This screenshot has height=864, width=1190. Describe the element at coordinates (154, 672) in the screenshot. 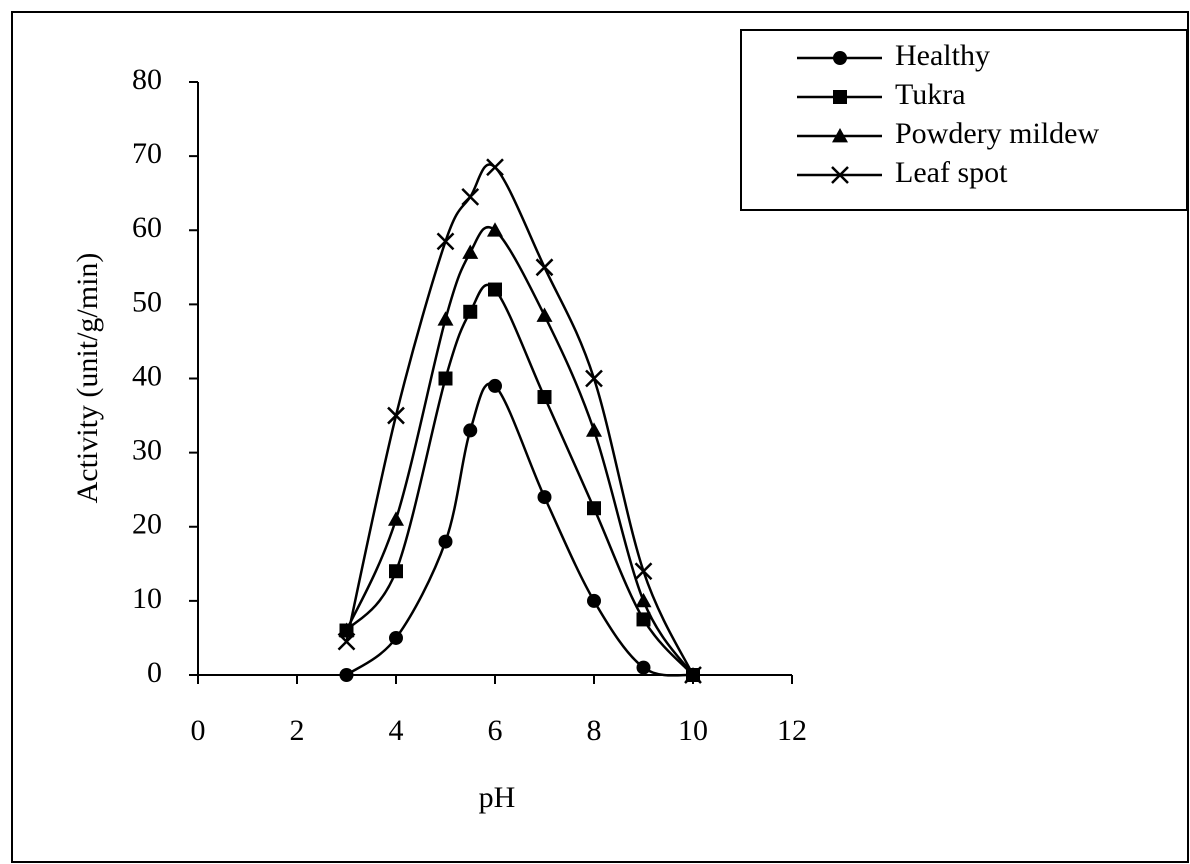

I see `y-tick-label: 0` at that location.